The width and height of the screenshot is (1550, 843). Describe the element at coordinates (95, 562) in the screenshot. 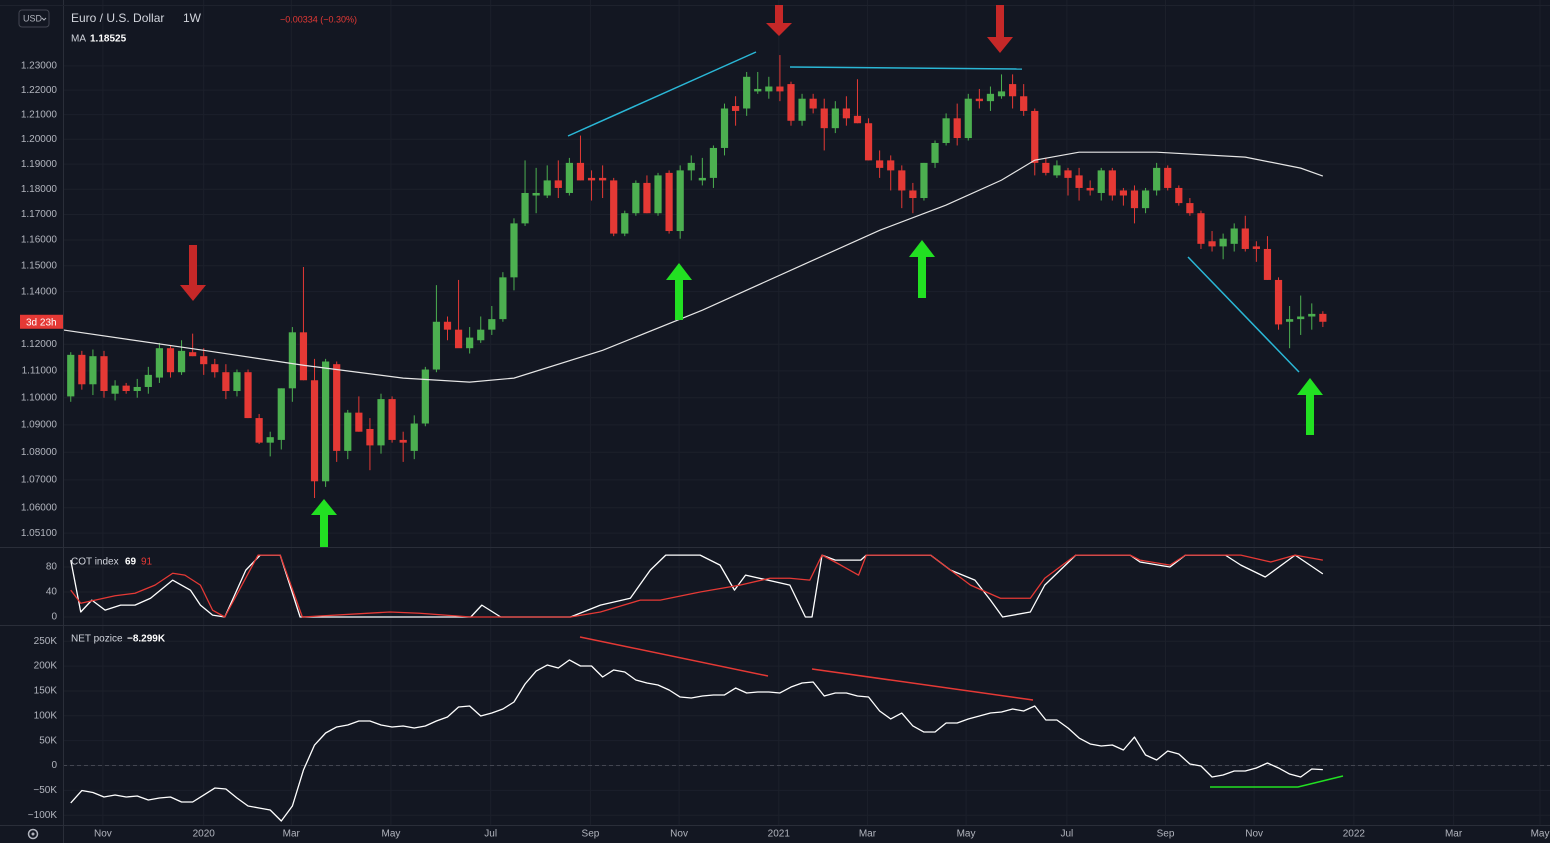

I see `cot-legend-title: COT index` at that location.